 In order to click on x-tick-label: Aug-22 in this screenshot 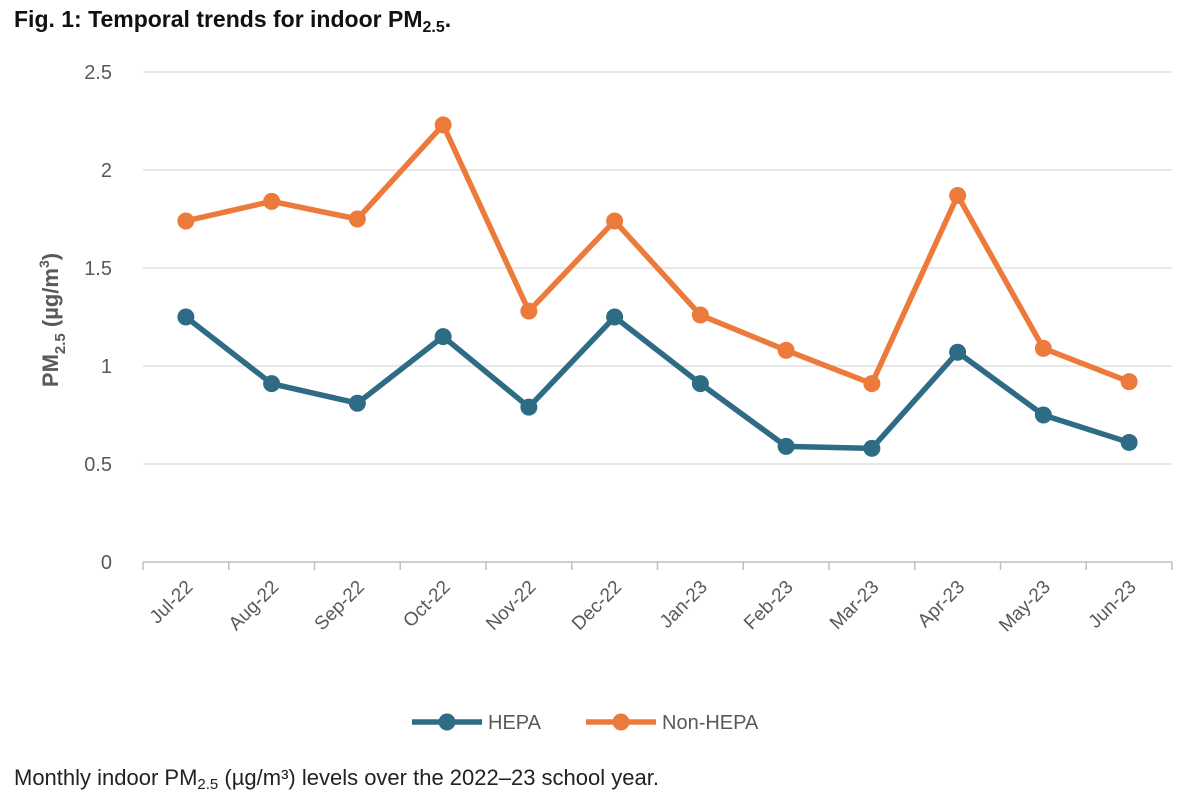, I will do `click(254, 606)`.